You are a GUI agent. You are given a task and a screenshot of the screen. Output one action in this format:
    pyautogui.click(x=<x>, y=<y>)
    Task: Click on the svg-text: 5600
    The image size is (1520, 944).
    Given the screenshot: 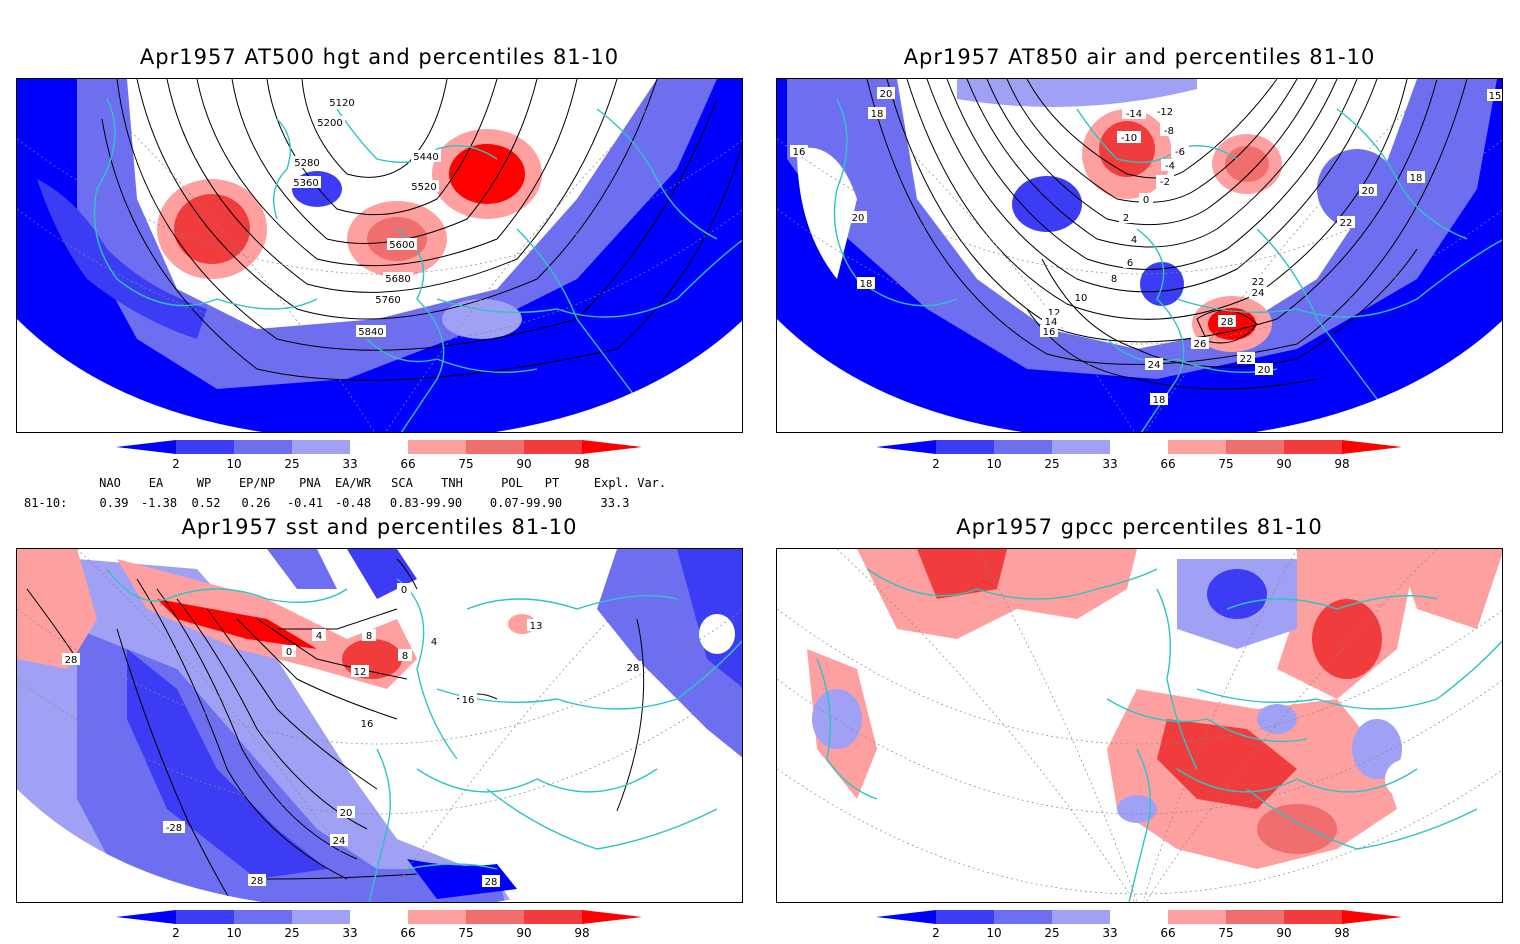 What is the action you would take?
    pyautogui.click(x=401, y=245)
    